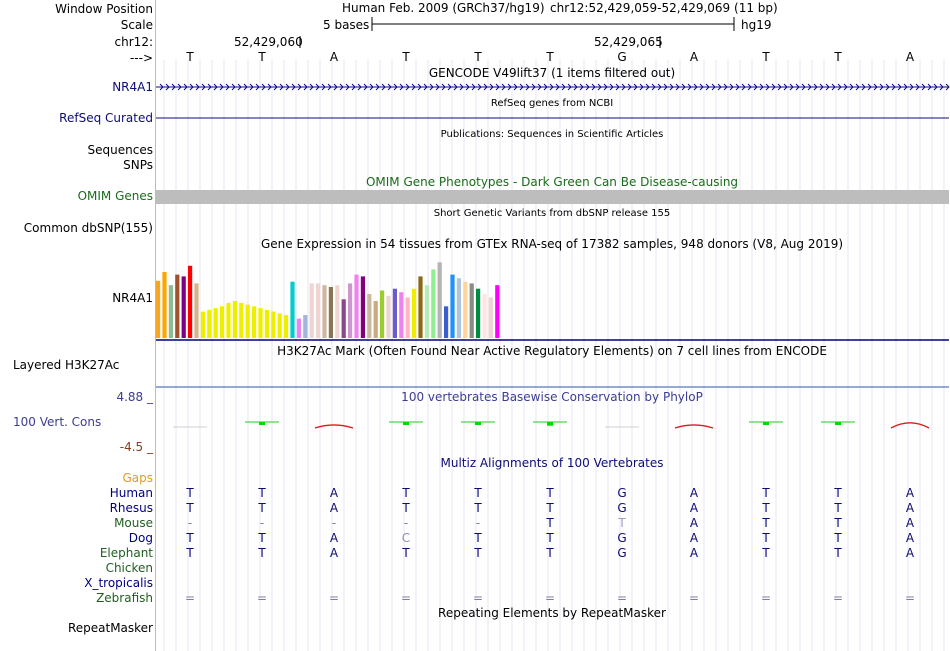  I want to click on species-label: Chicken, so click(129, 568).